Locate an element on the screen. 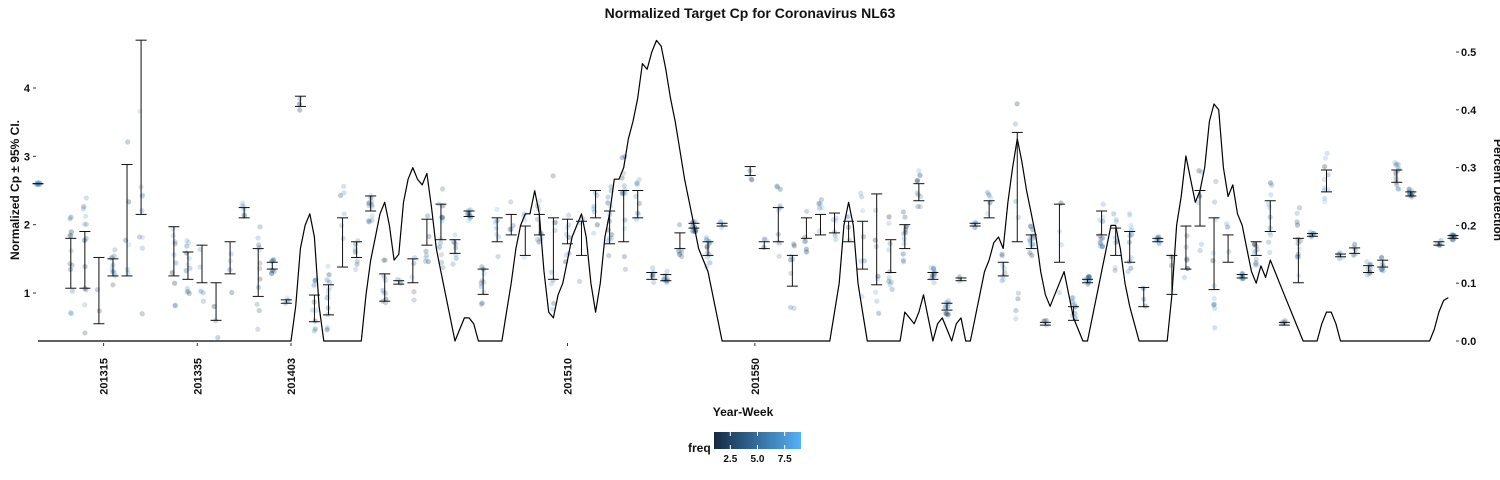 The image size is (1500, 480). x-tick-label: 201403 is located at coordinates (292, 376).